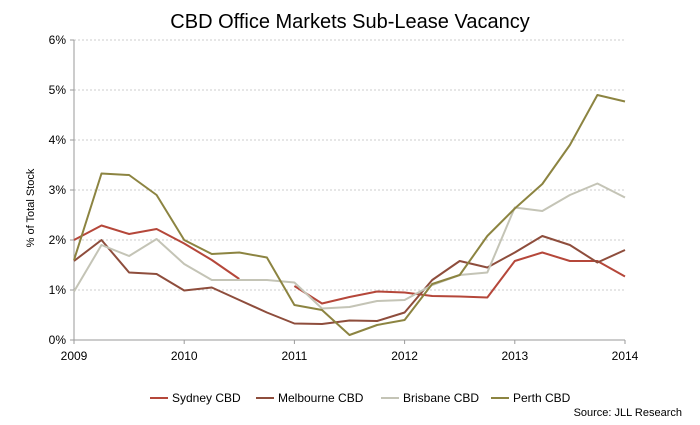 Image resolution: width=700 pixels, height=425 pixels. I want to click on x-tick-label: 2012, so click(404, 356).